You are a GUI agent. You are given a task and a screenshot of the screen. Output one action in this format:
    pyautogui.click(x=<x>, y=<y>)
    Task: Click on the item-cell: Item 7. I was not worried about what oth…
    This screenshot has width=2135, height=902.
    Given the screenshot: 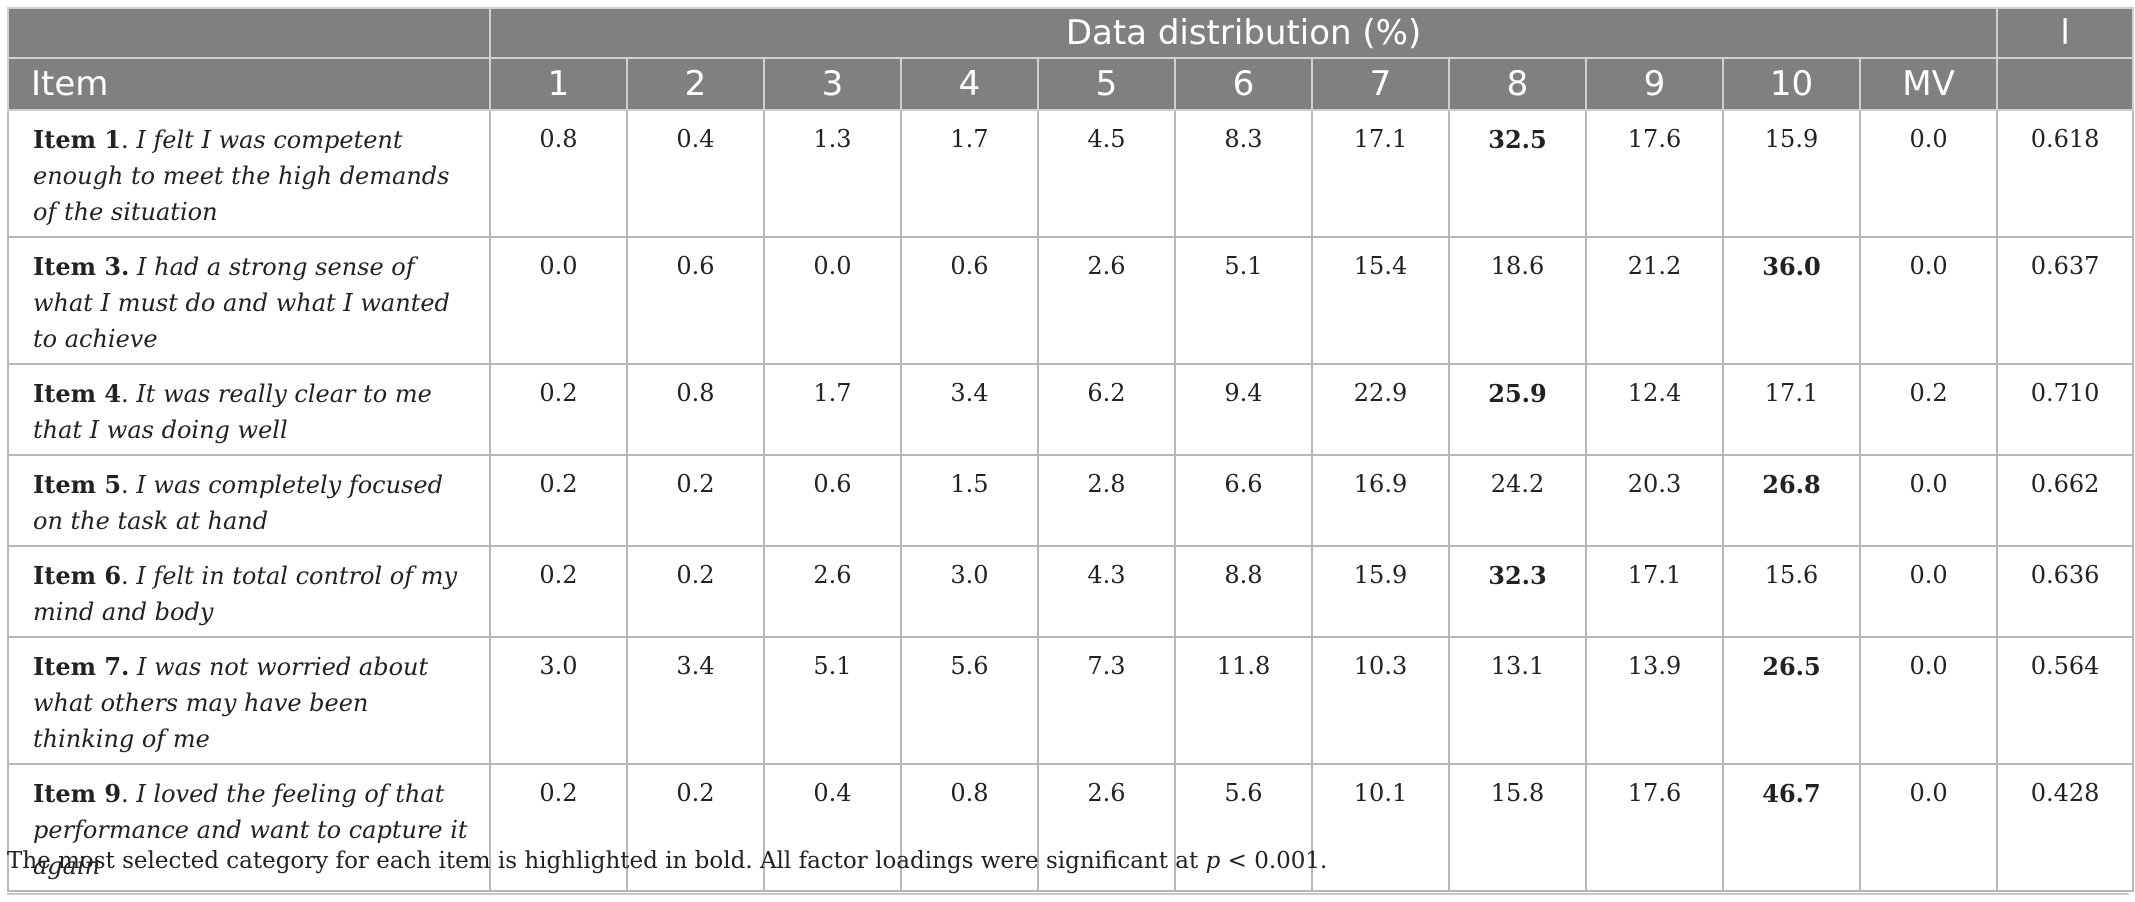 What is the action you would take?
    pyautogui.click(x=249, y=700)
    